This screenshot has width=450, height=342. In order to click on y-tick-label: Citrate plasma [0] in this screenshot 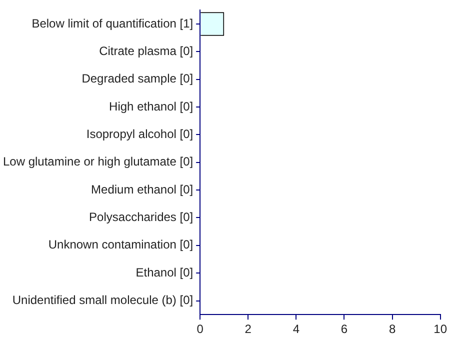, I will do `click(146, 51)`.